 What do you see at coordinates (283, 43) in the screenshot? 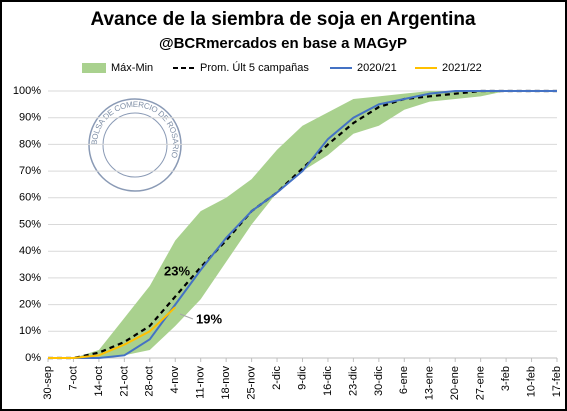
I see `chart-subtitle: @BCRmercados en base a MAGyP` at bounding box center [283, 43].